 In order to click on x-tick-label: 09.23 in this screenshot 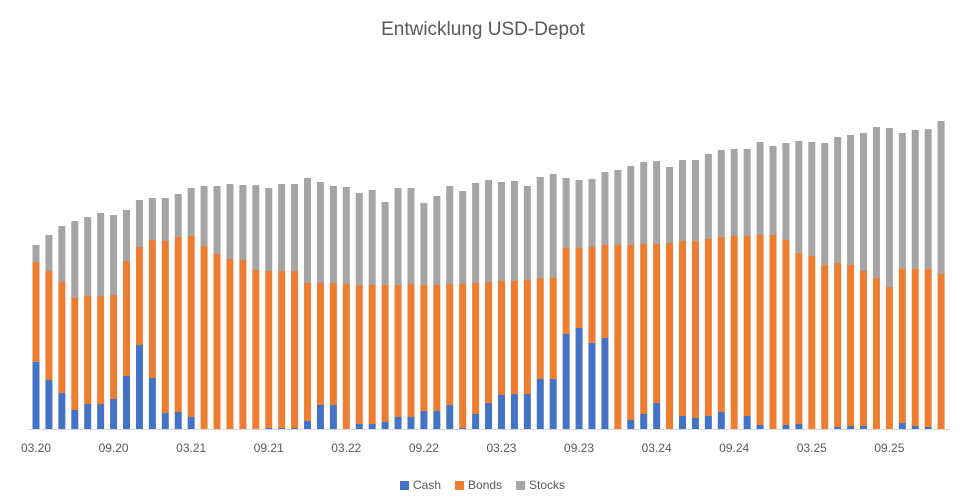, I will do `click(579, 448)`.